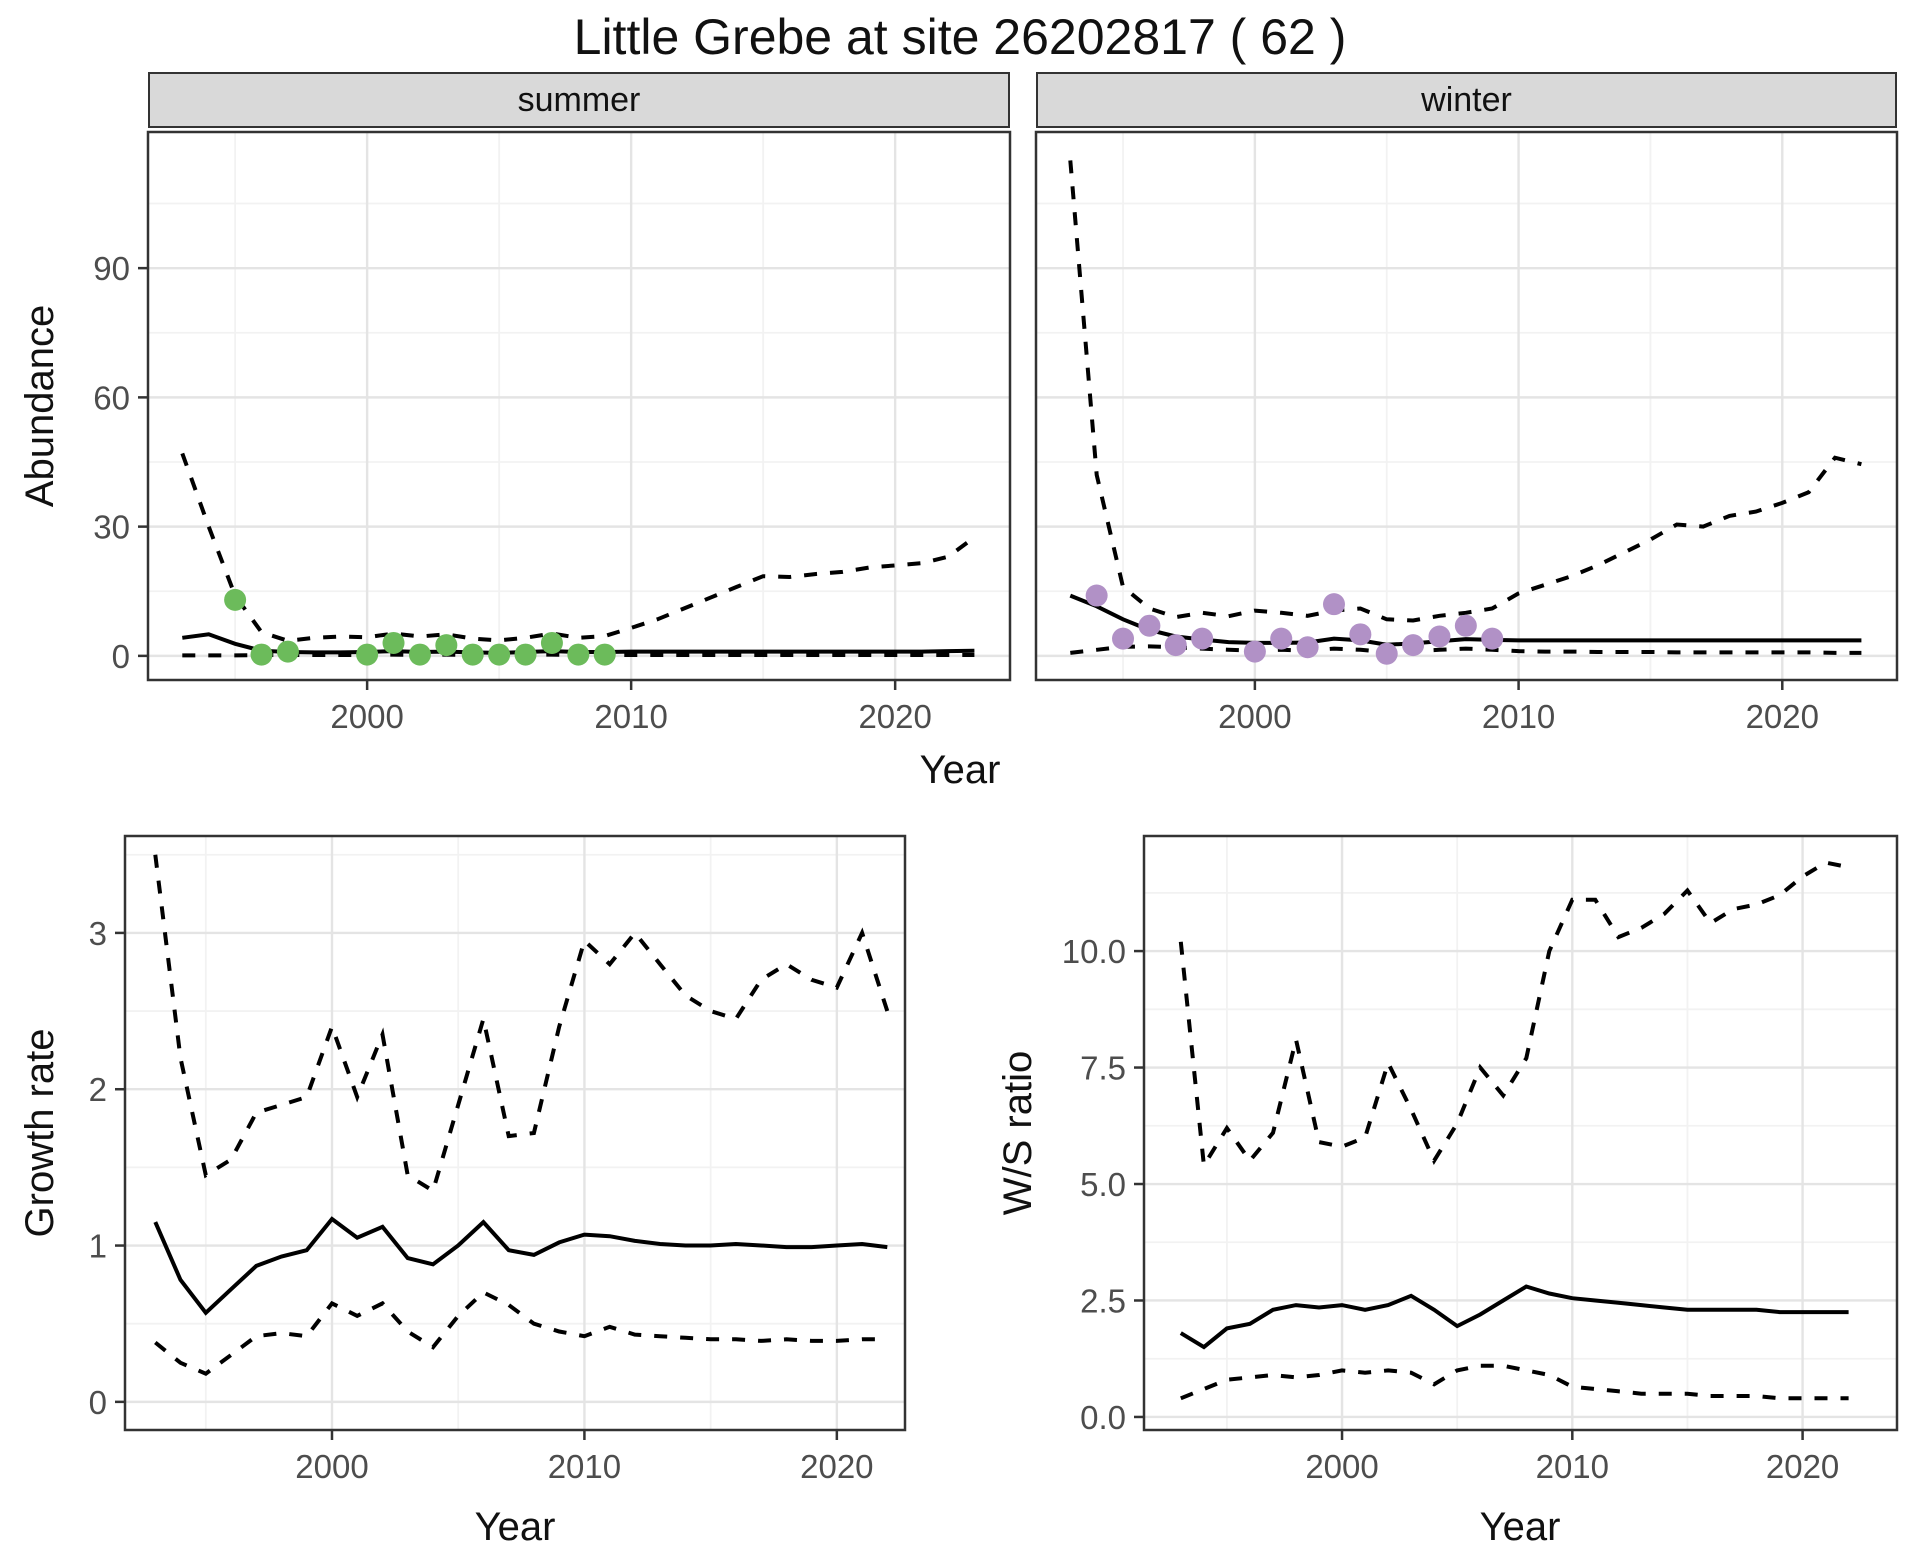 The image size is (1920, 1560). I want to click on y-tick-label: 30, so click(111, 527).